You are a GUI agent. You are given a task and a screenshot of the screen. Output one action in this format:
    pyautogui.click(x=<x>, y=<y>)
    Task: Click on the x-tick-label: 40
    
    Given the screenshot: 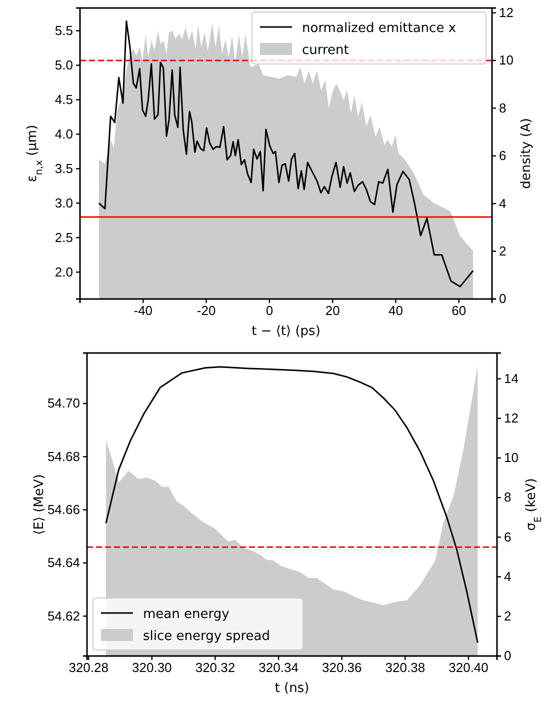 What is the action you would take?
    pyautogui.click(x=395, y=310)
    